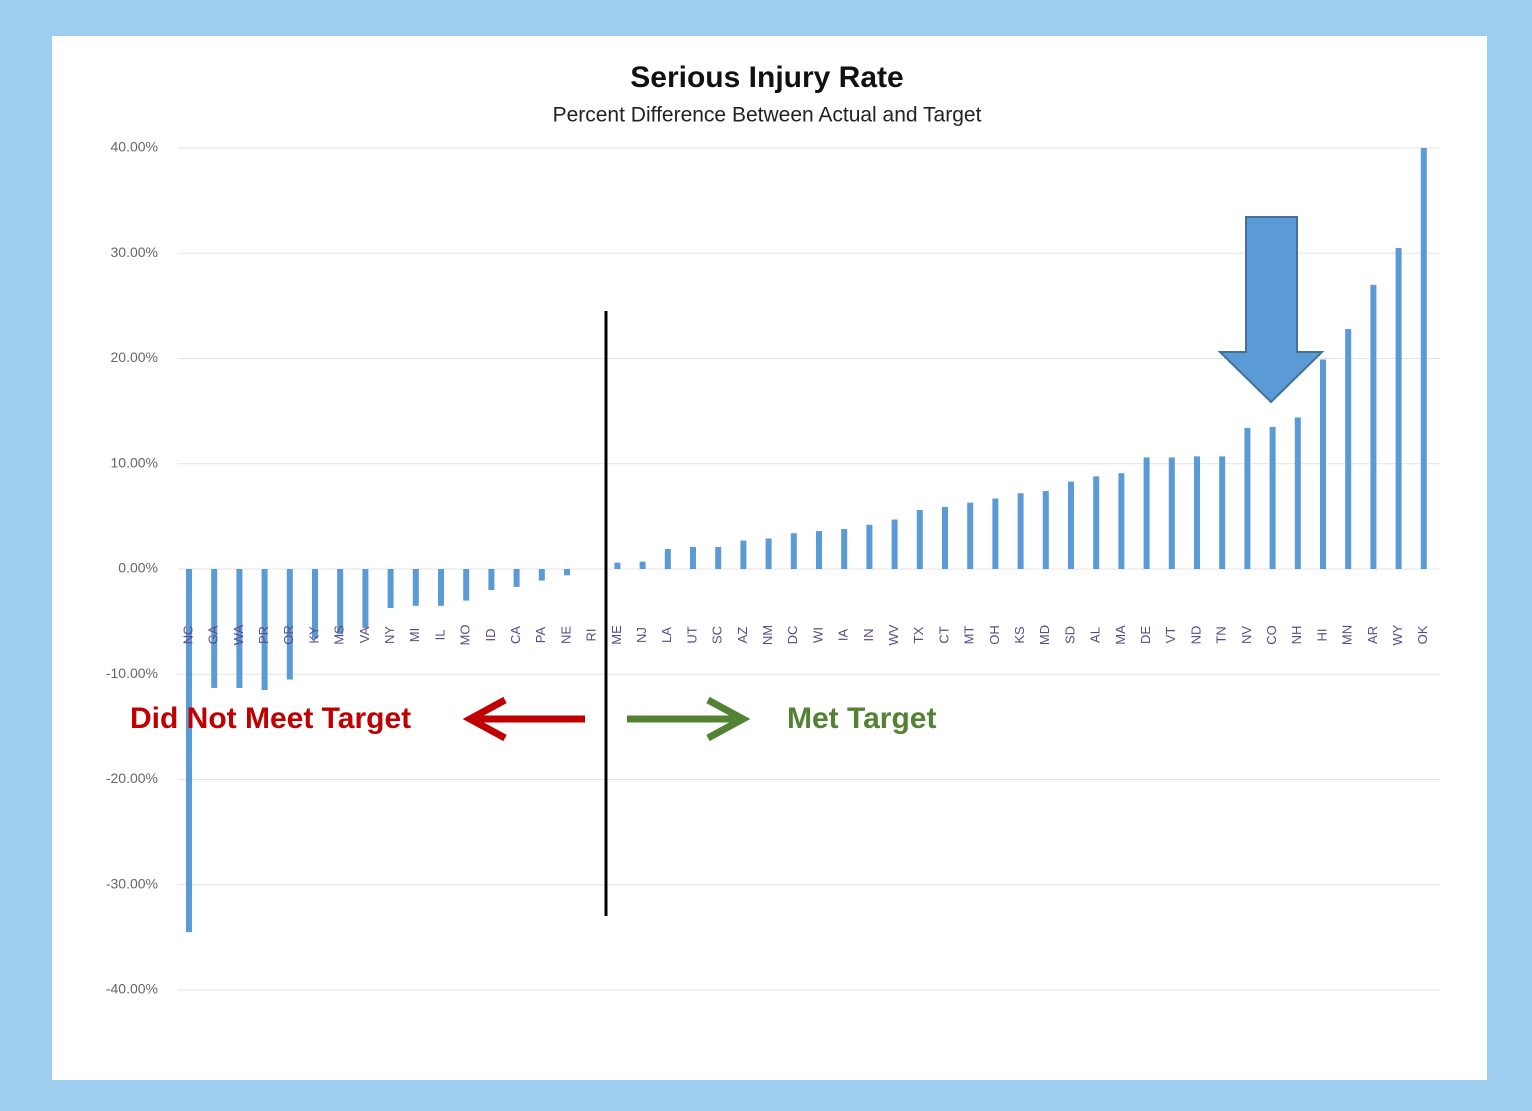 Image resolution: width=1532 pixels, height=1111 pixels. I want to click on chart-title: Serious Injury Rate, so click(766, 77).